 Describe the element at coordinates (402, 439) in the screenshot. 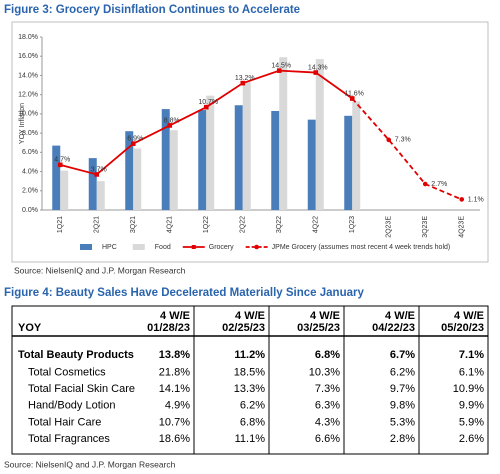

I see `cell: 2.8%` at that location.